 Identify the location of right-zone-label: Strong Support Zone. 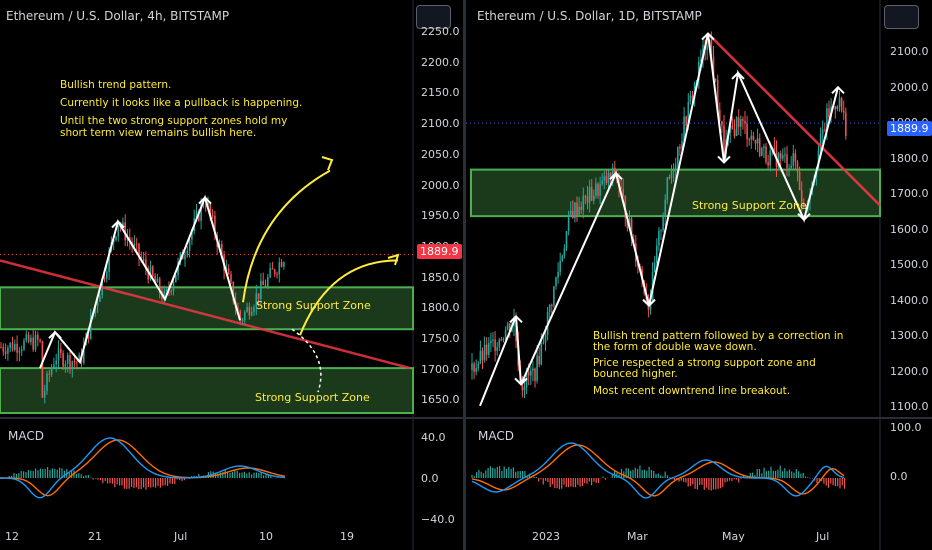
(749, 205).